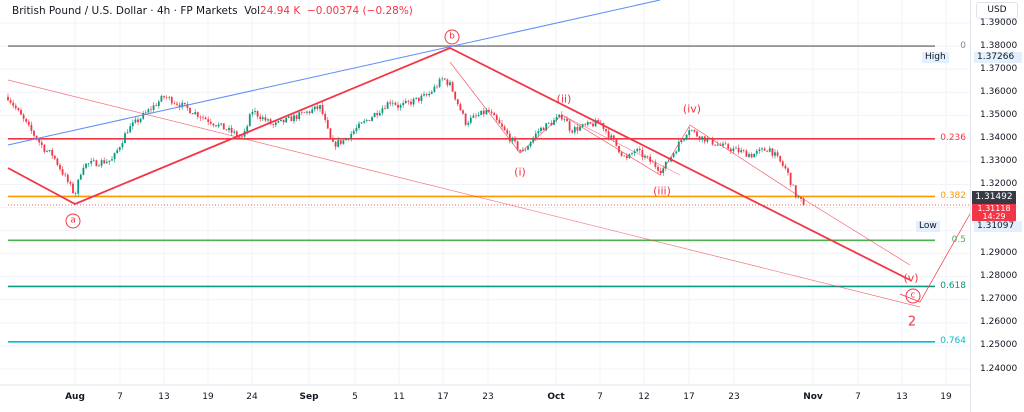 Image resolution: width=1024 pixels, height=412 pixels. What do you see at coordinates (999, 137) in the screenshot?
I see `price-tick: 1.34000` at bounding box center [999, 137].